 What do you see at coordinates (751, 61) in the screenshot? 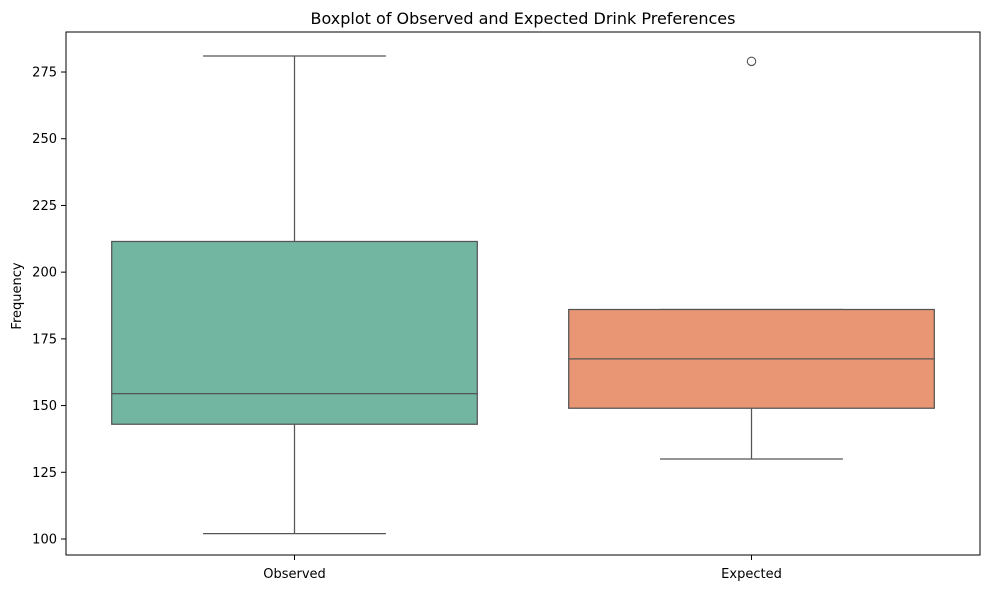
I see `outlier-point` at bounding box center [751, 61].